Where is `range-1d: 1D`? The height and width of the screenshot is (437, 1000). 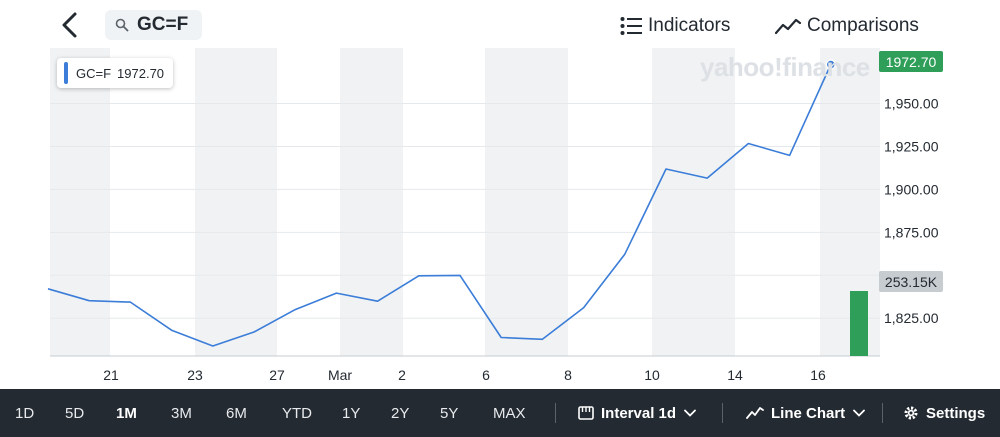
range-1d: 1D is located at coordinates (25, 413).